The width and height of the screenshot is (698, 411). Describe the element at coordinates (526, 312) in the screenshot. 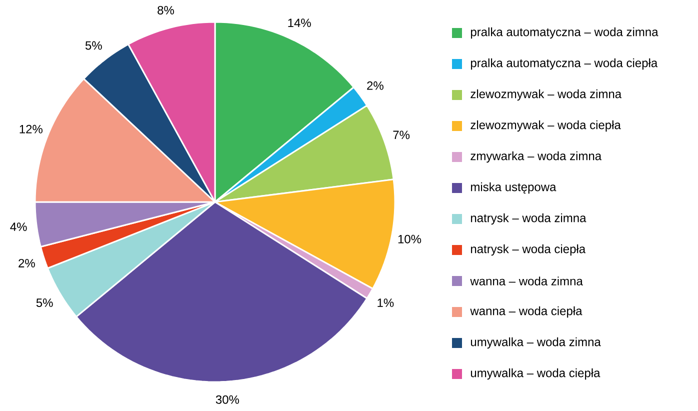

I see `legend-label: wanna – woda ciepła` at that location.